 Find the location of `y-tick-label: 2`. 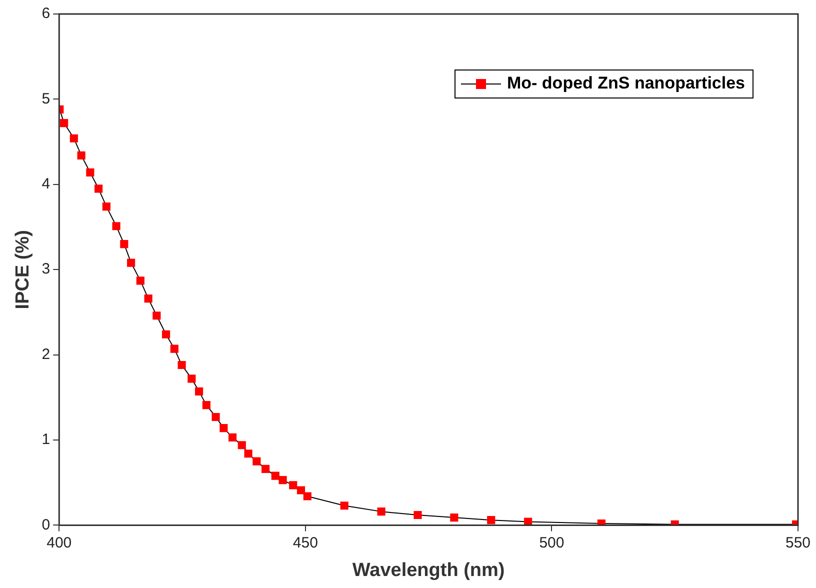

y-tick-label: 2 is located at coordinates (46, 354).